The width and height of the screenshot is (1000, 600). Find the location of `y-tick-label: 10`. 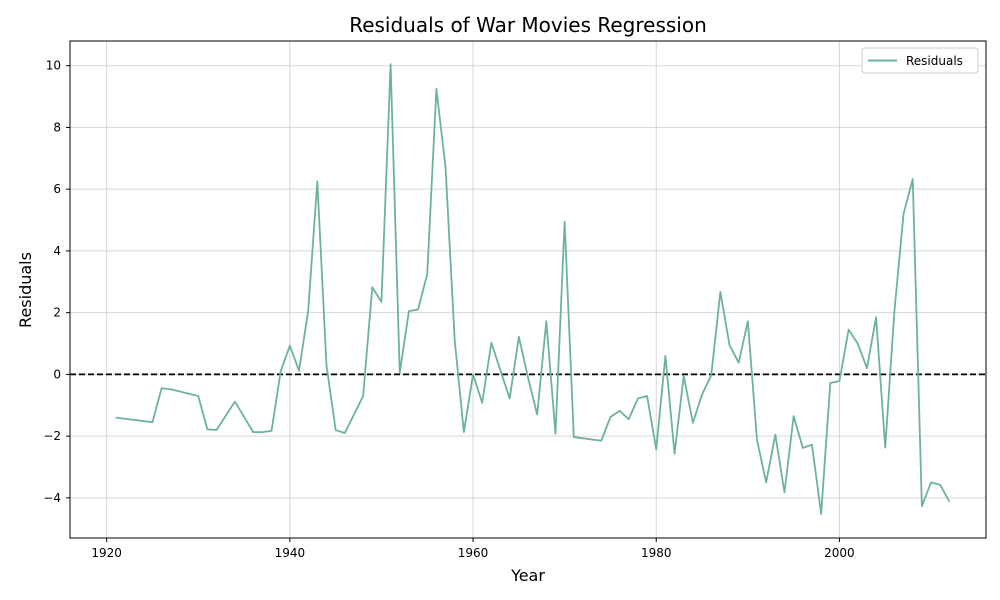

y-tick-label: 10 is located at coordinates (53, 66).